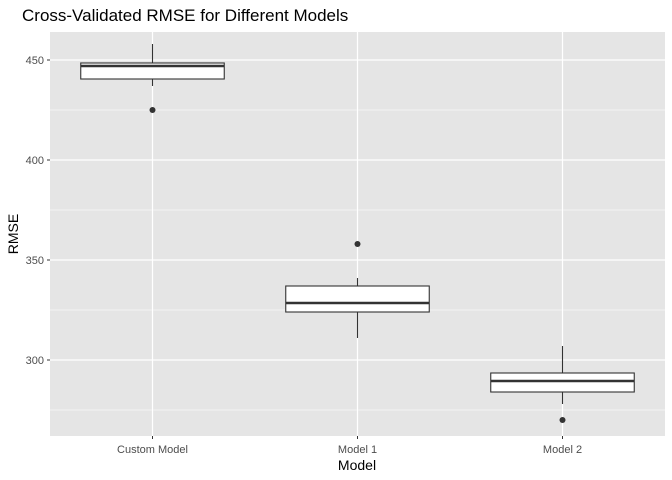  I want to click on y-tick-label: 300, so click(35, 361).